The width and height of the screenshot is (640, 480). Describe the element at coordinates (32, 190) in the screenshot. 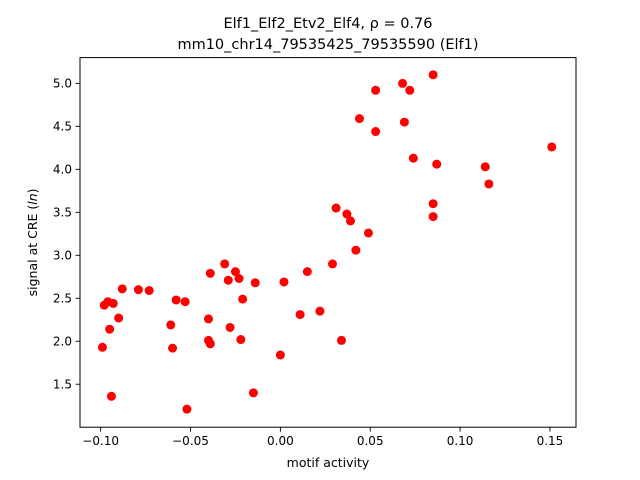

I see `y-axis-label-suffix: )` at that location.